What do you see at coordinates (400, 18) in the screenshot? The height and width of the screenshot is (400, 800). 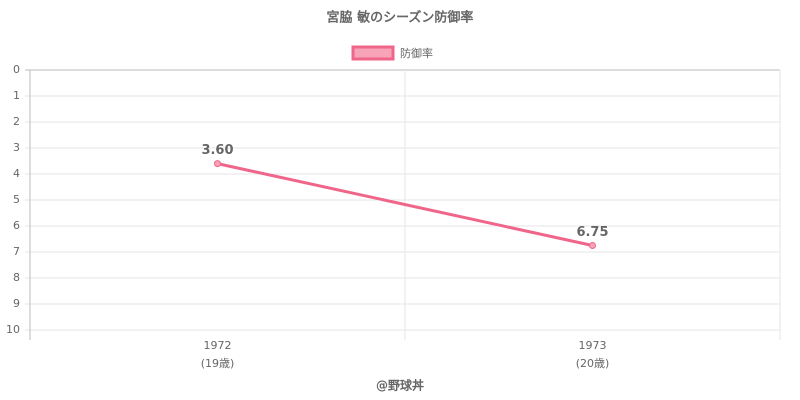 I see `chart-title: 宮脇 敏のシーズン防御率` at bounding box center [400, 18].